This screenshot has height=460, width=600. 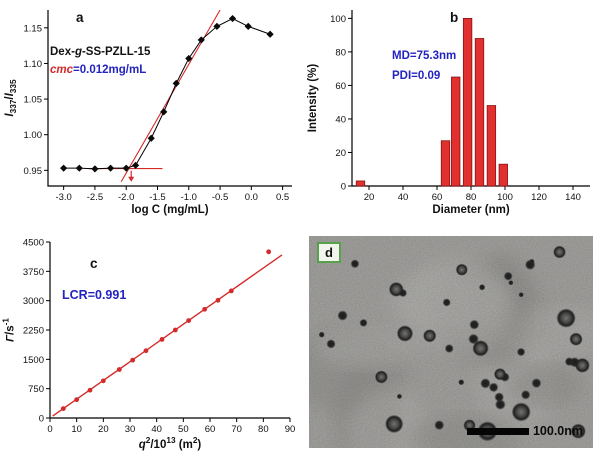 What do you see at coordinates (340, 86) in the screenshot?
I see `y-tick-label: 60` at bounding box center [340, 86].